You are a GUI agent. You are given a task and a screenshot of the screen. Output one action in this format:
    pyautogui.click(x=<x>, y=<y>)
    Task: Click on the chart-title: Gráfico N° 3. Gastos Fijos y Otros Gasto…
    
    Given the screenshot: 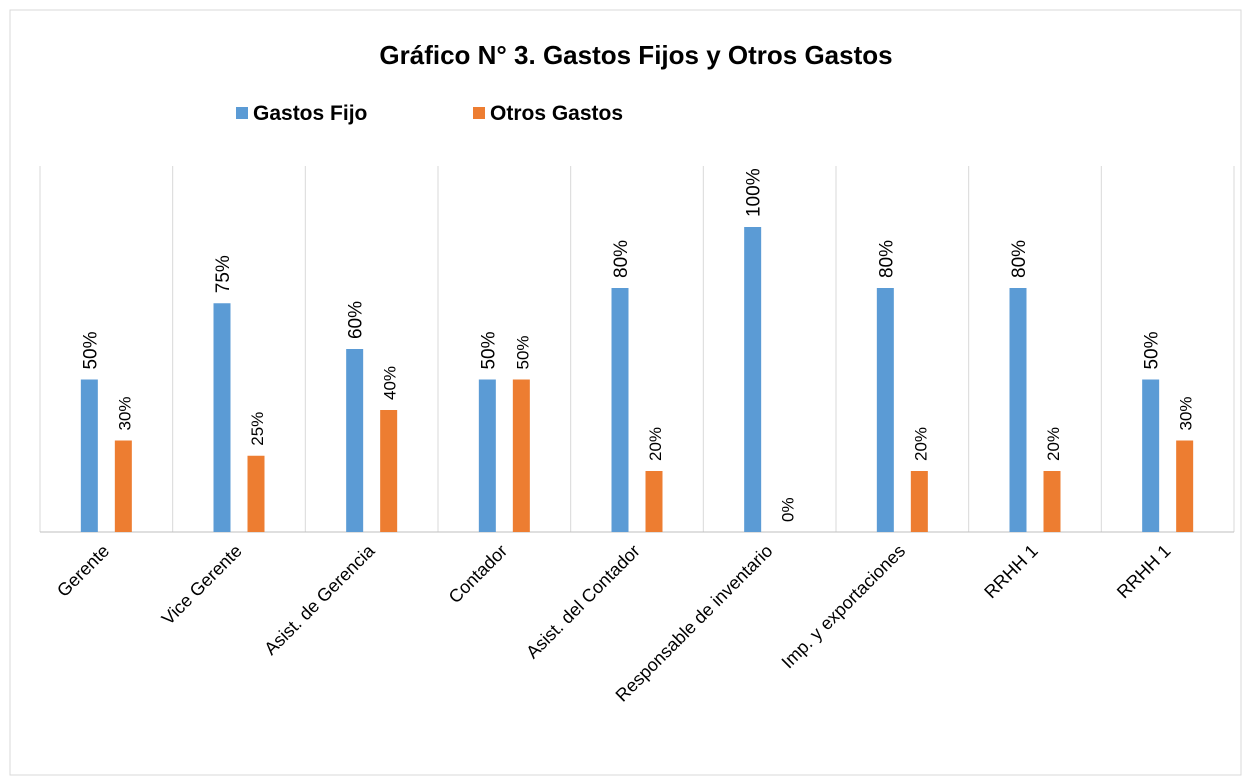 What is the action you would take?
    pyautogui.click(x=635, y=55)
    